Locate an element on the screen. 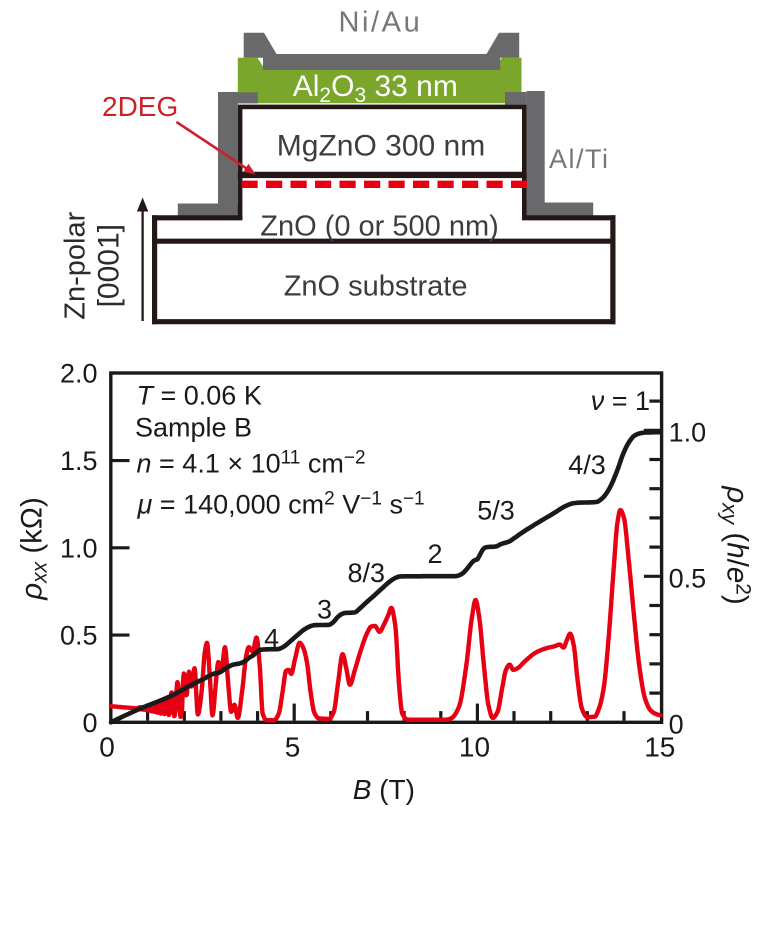 The height and width of the screenshot is (942, 768). svg-text: Al2O3 33 nm is located at coordinates (375, 88).